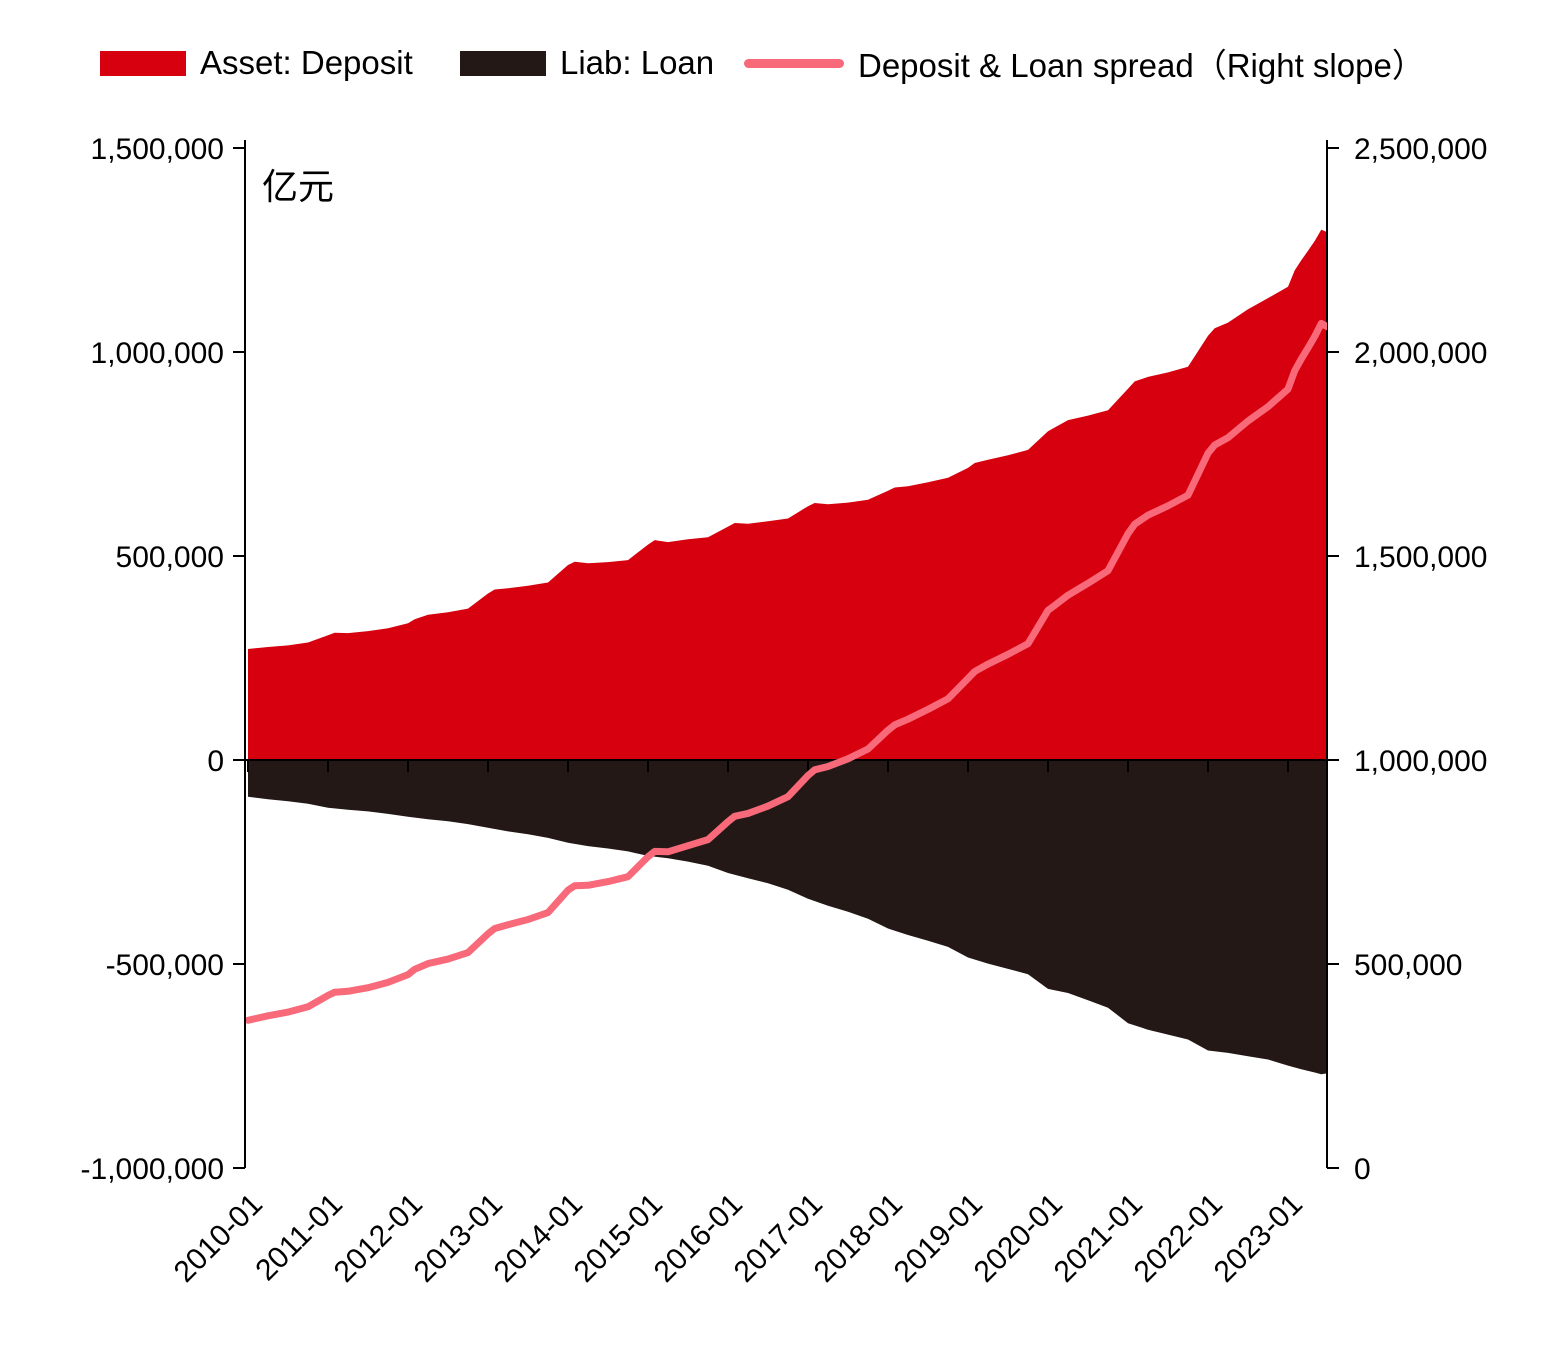 This screenshot has height=1347, width=1561. What do you see at coordinates (458, 1238) in the screenshot?
I see `x-axis-tick-label: 2013-01` at bounding box center [458, 1238].